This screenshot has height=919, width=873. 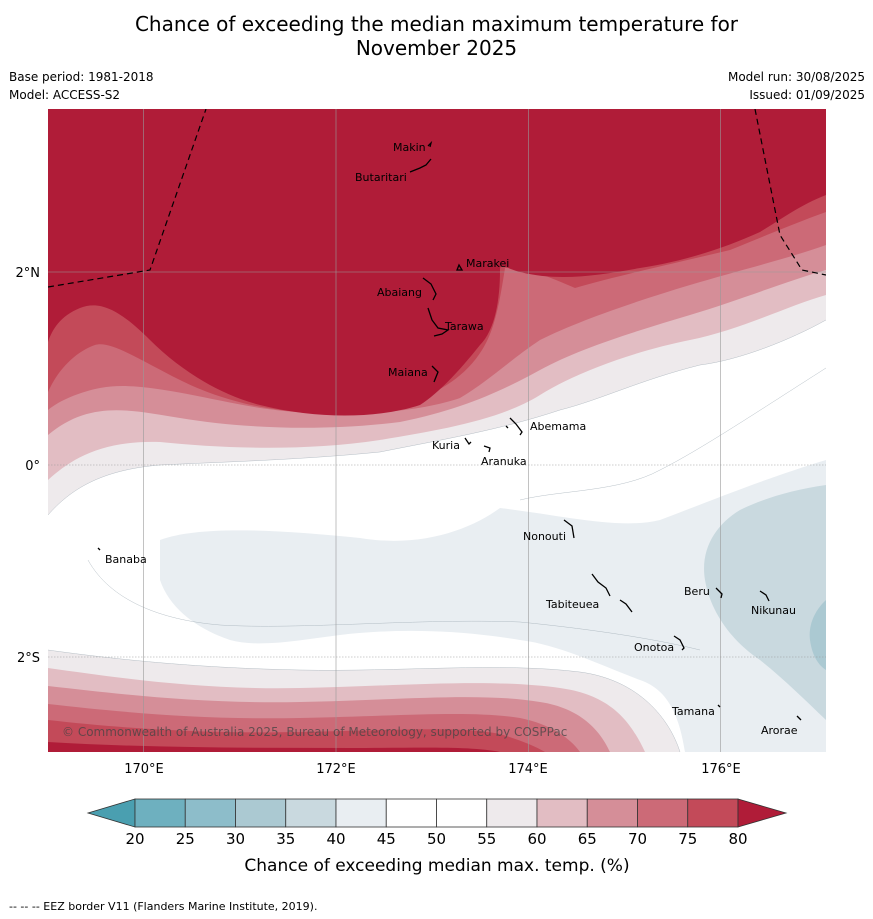 I want to click on model-name: Model: ACCESS-S2, so click(x=65, y=95).